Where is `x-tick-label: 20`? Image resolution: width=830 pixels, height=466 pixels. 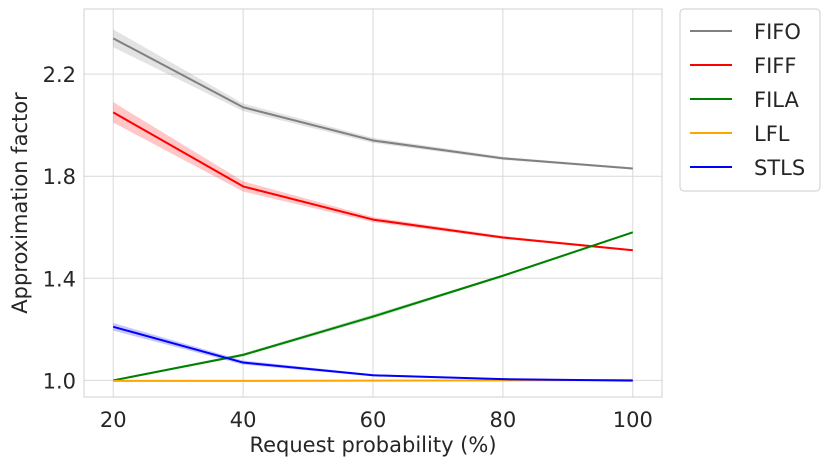 x-tick-label: 20 is located at coordinates (113, 420).